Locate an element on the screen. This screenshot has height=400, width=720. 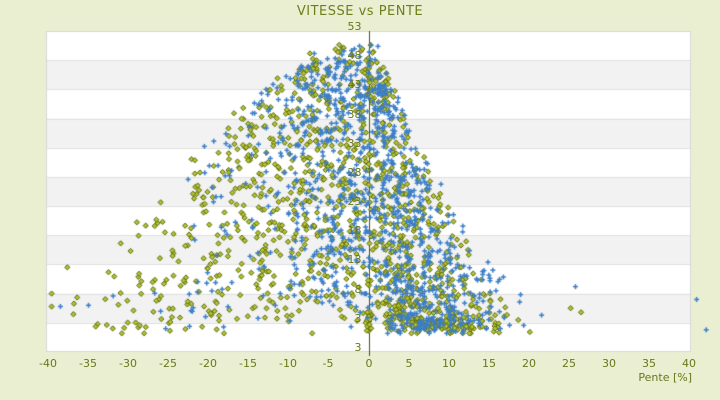
y-tick-label: 48 is located at coordinates (354, 55).